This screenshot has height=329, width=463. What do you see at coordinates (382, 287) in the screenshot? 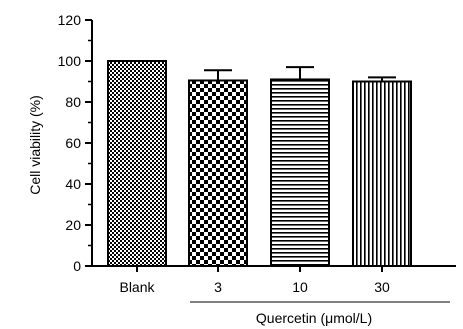
I see `x-tick-label: 30` at bounding box center [382, 287].